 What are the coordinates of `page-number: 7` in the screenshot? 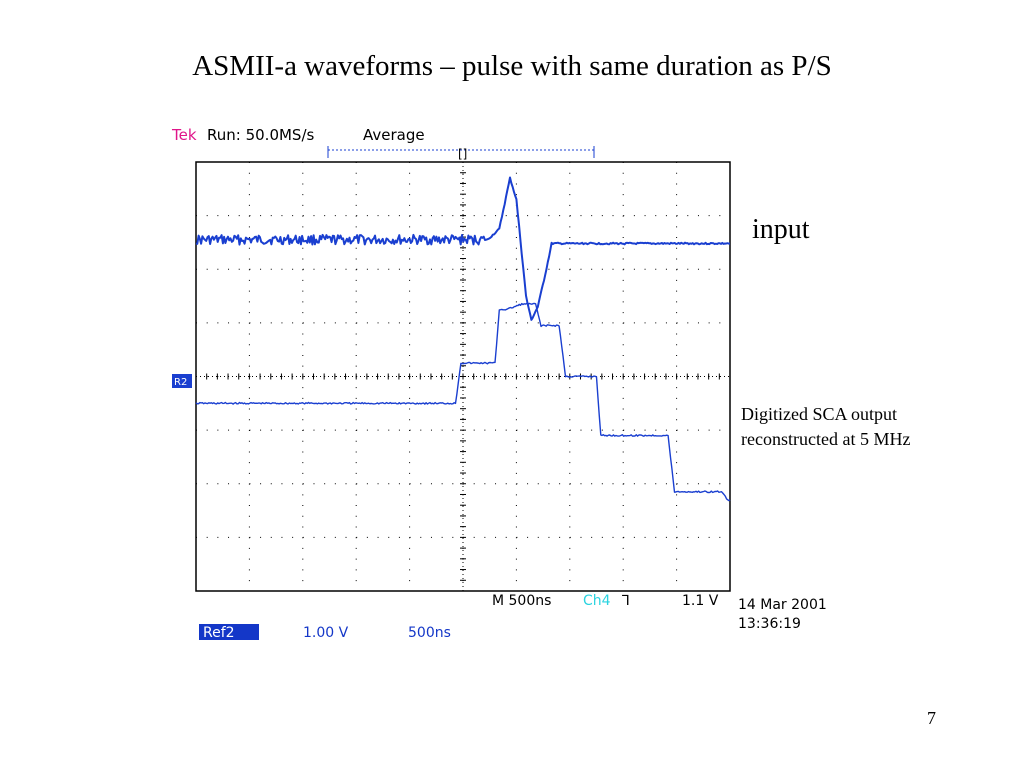 It's located at (931, 718).